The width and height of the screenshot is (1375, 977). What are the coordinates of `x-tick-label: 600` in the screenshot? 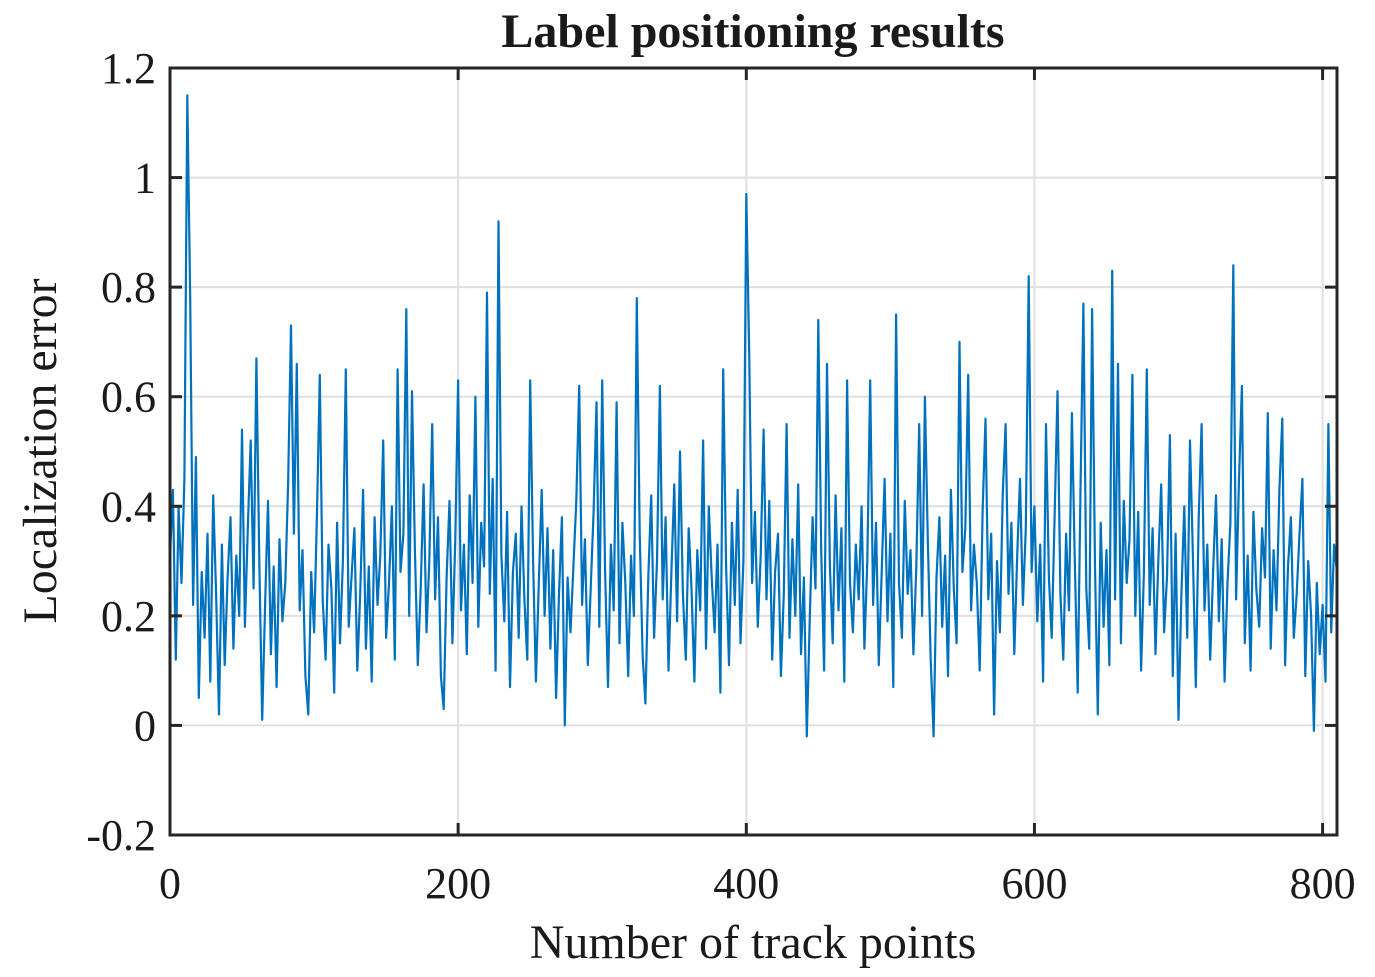 It's located at (1034, 883).